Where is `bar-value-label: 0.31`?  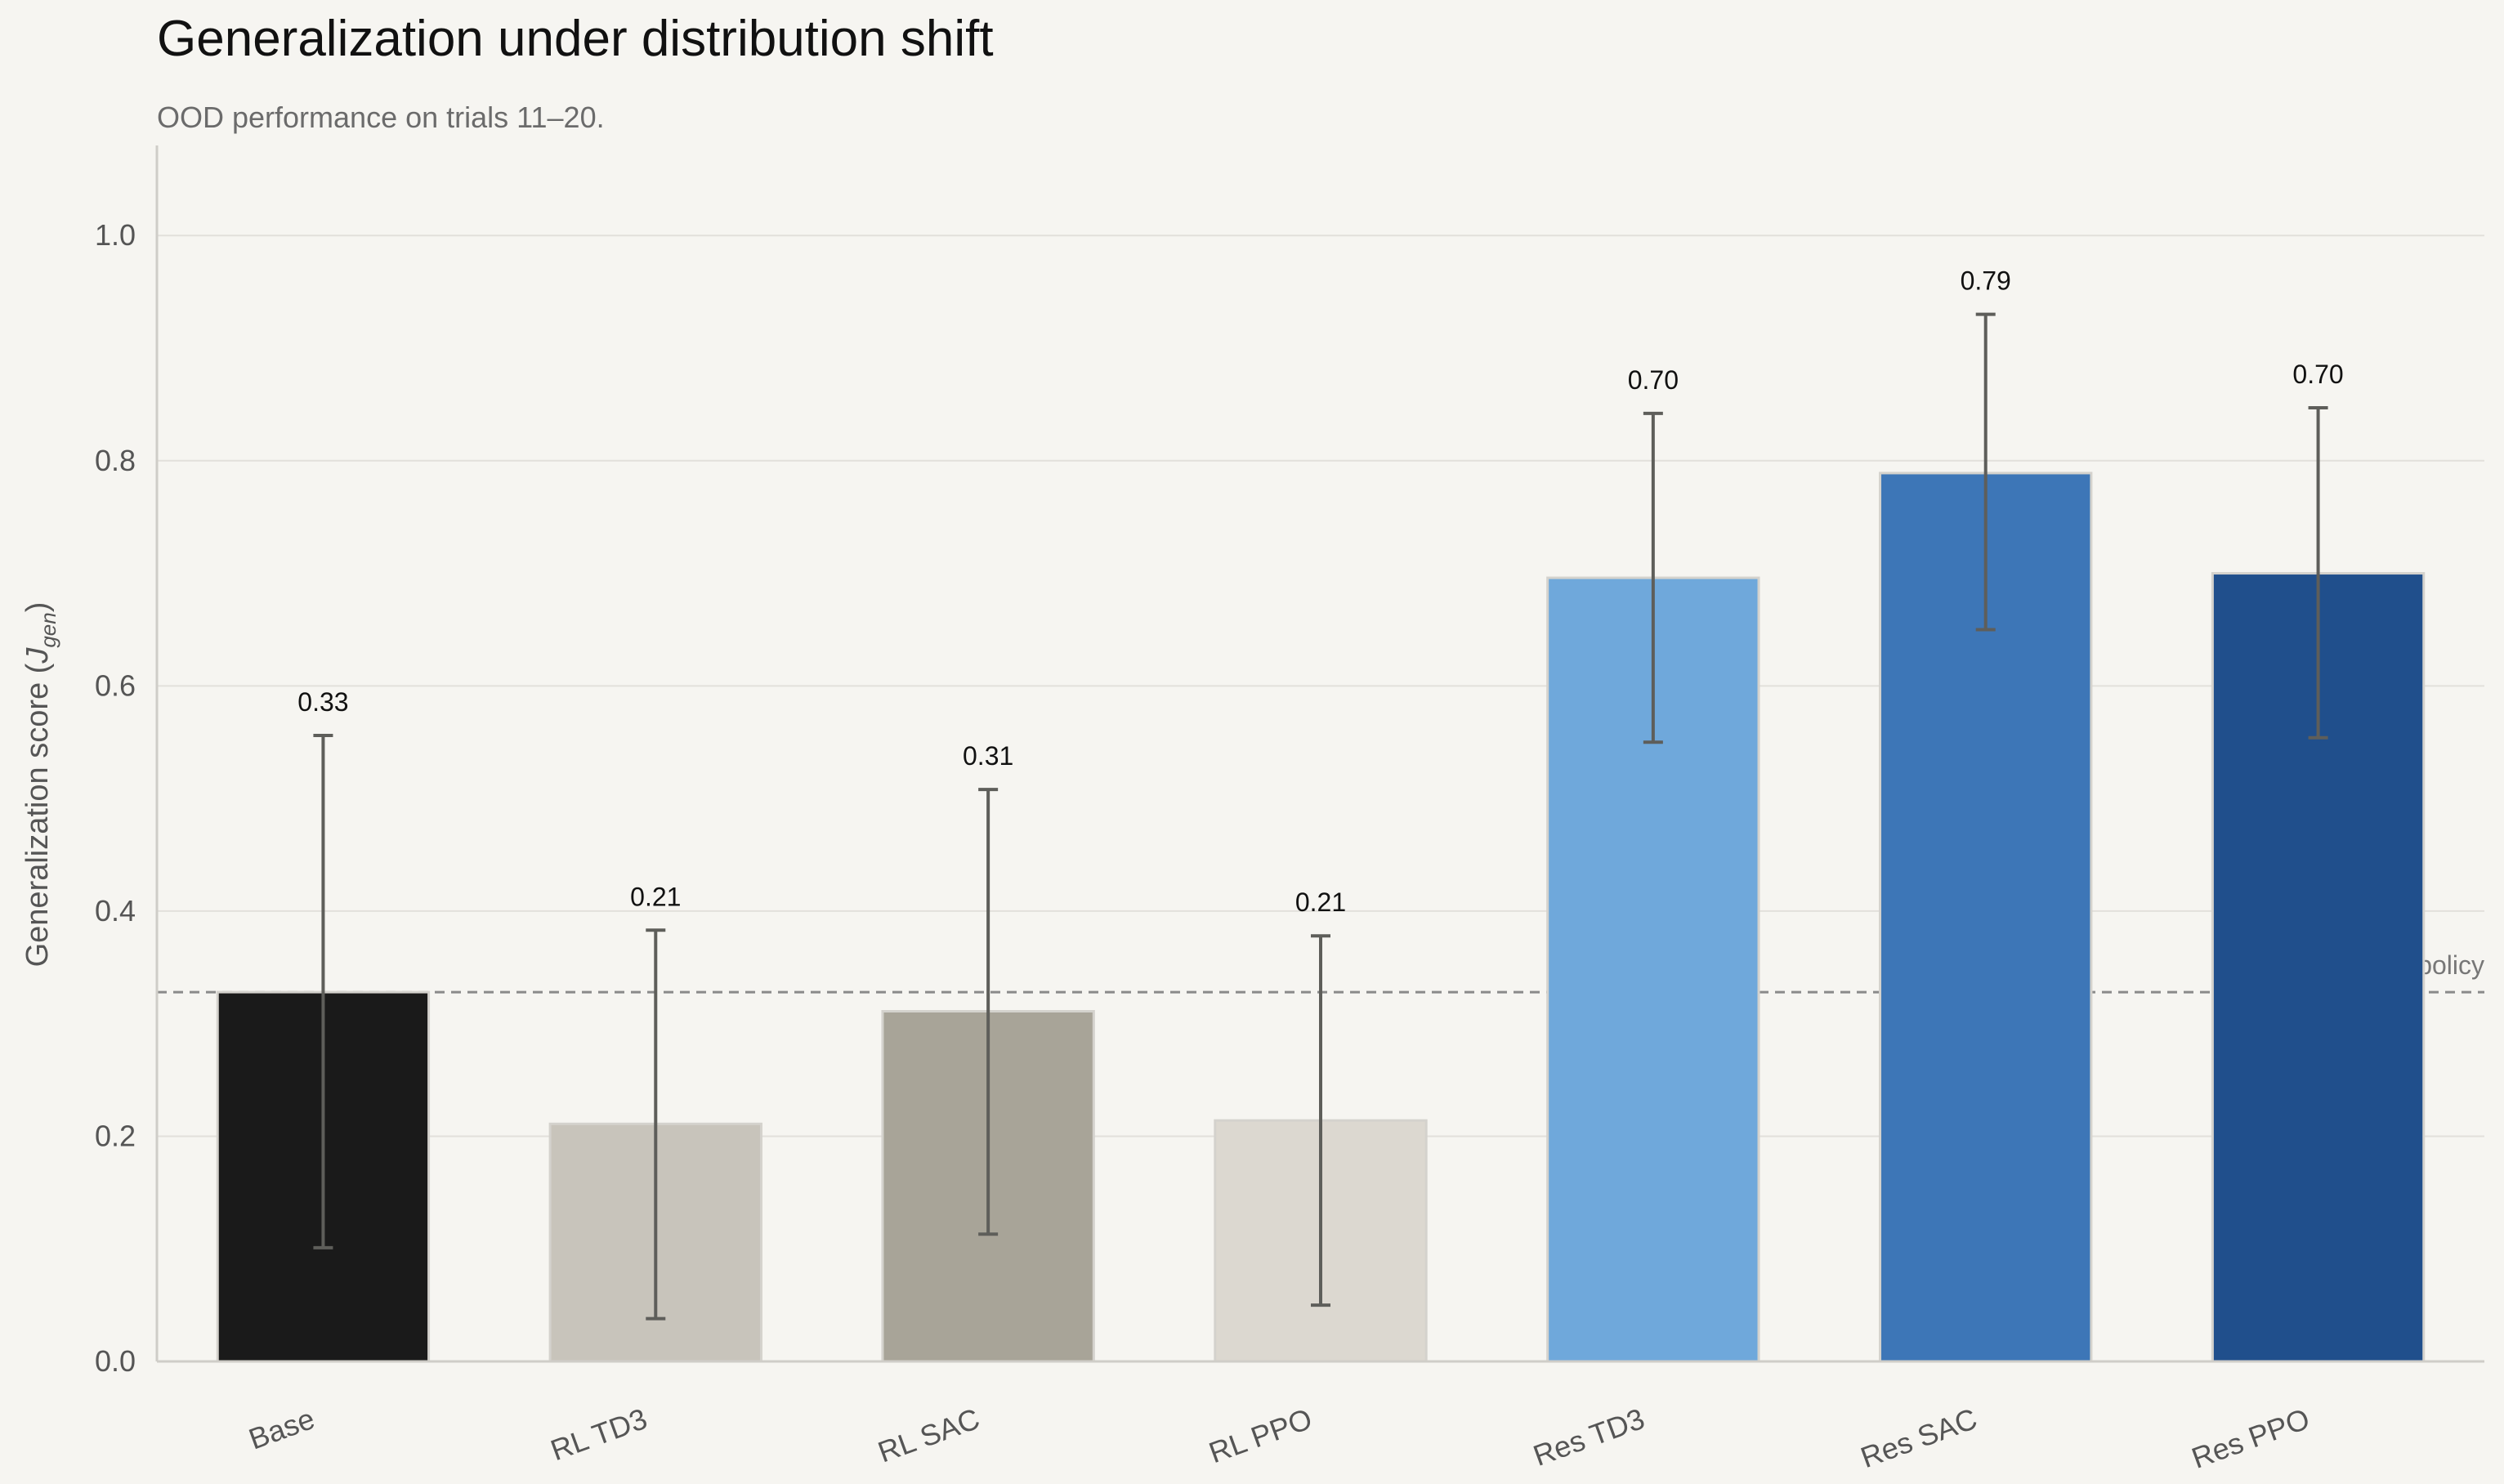
bar-value-label: 0.31 is located at coordinates (988, 756).